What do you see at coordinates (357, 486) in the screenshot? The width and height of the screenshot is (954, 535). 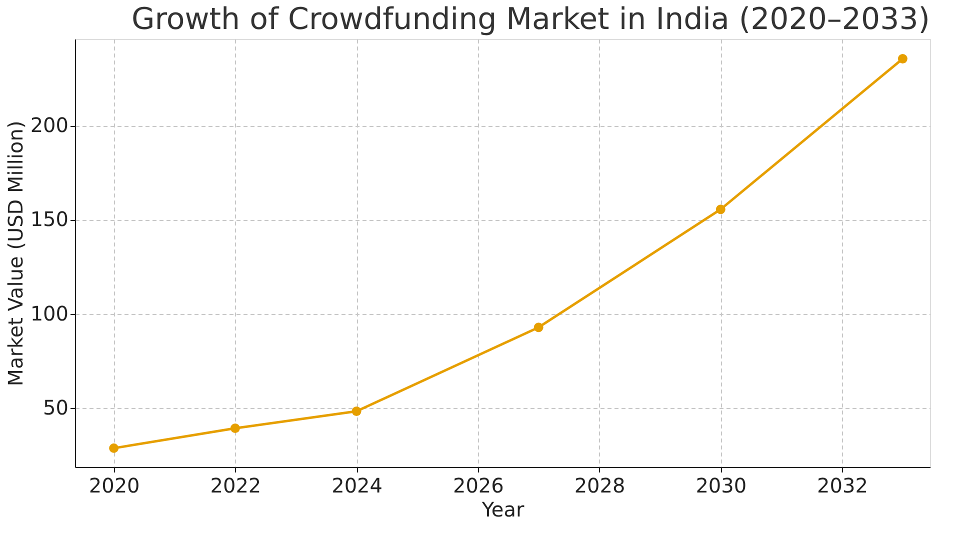 I see `x-tick-label: 2024` at bounding box center [357, 486].